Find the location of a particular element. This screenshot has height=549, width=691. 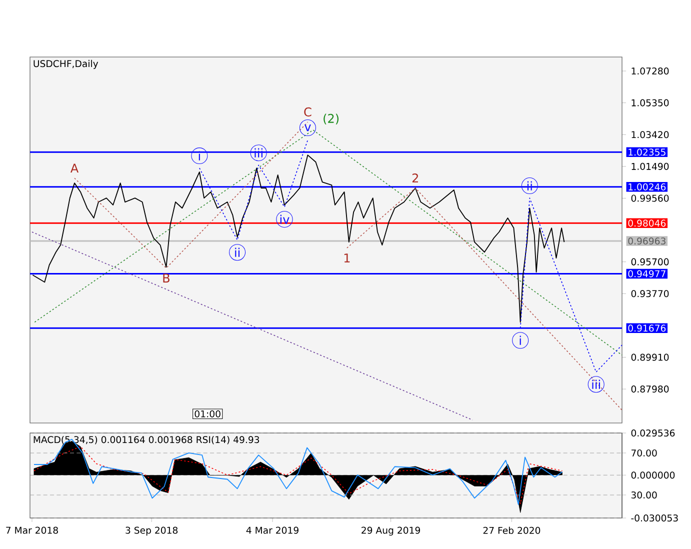

ref-line-label: 1.02355 is located at coordinates (647, 152).